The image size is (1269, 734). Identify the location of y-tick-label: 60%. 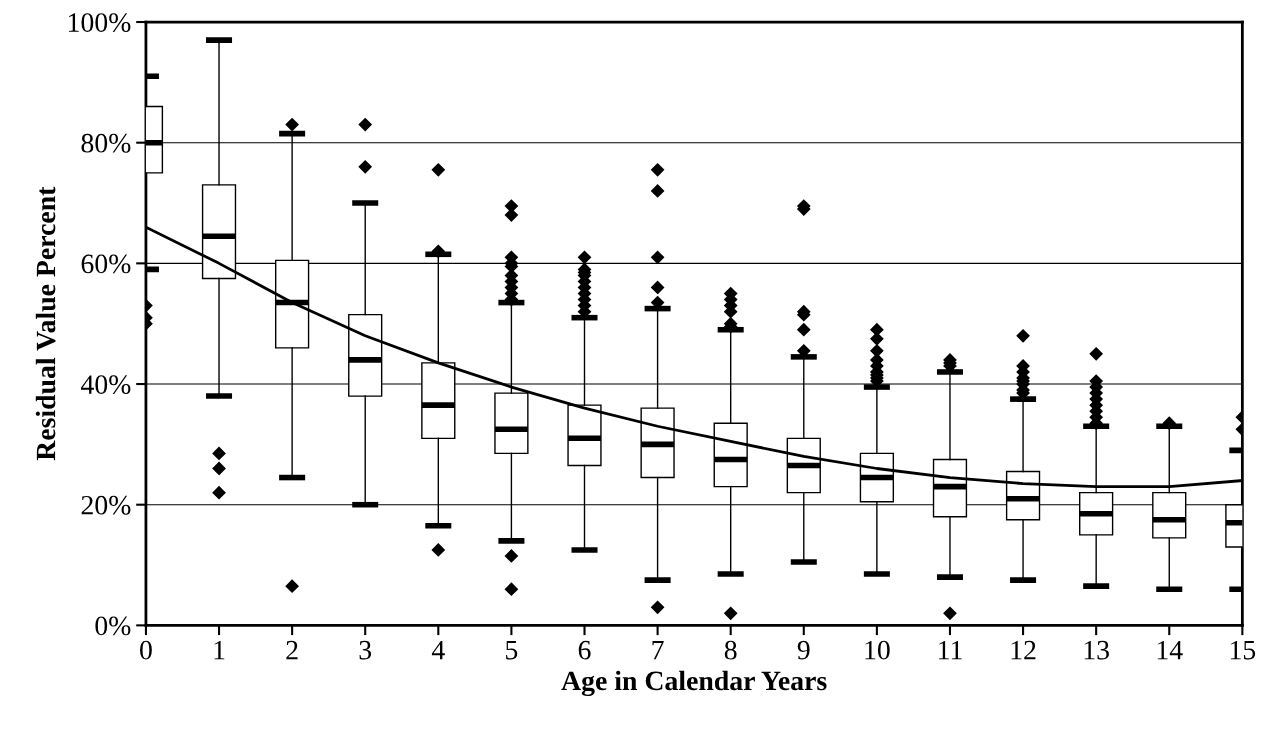
(106, 264).